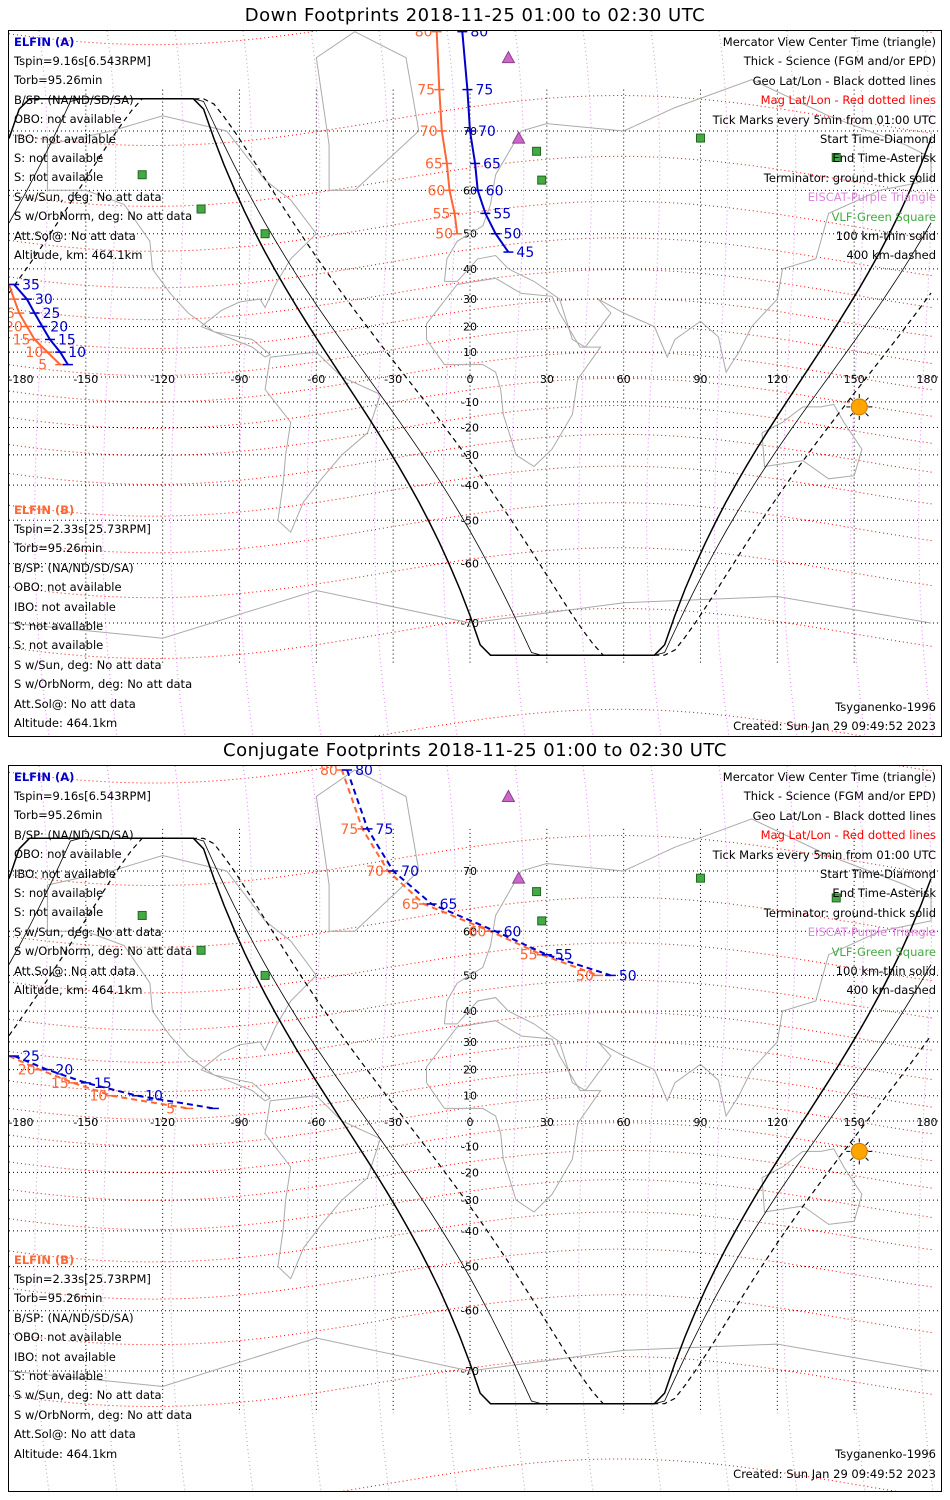 The height and width of the screenshot is (1500, 950). Describe the element at coordinates (34, 353) in the screenshot. I see `track-b-orange-label: 10` at that location.